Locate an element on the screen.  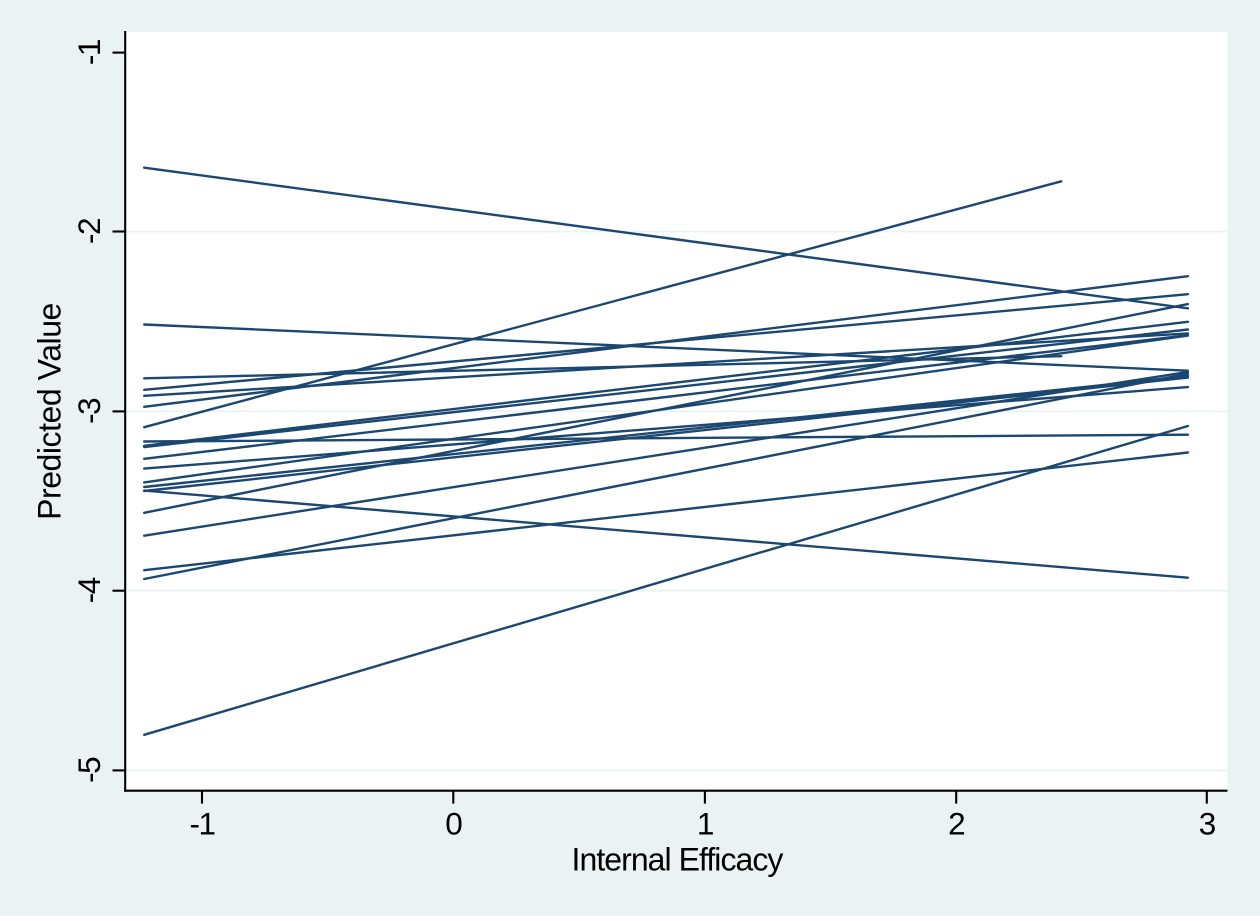
svg-text: 3 is located at coordinates (1207, 824).